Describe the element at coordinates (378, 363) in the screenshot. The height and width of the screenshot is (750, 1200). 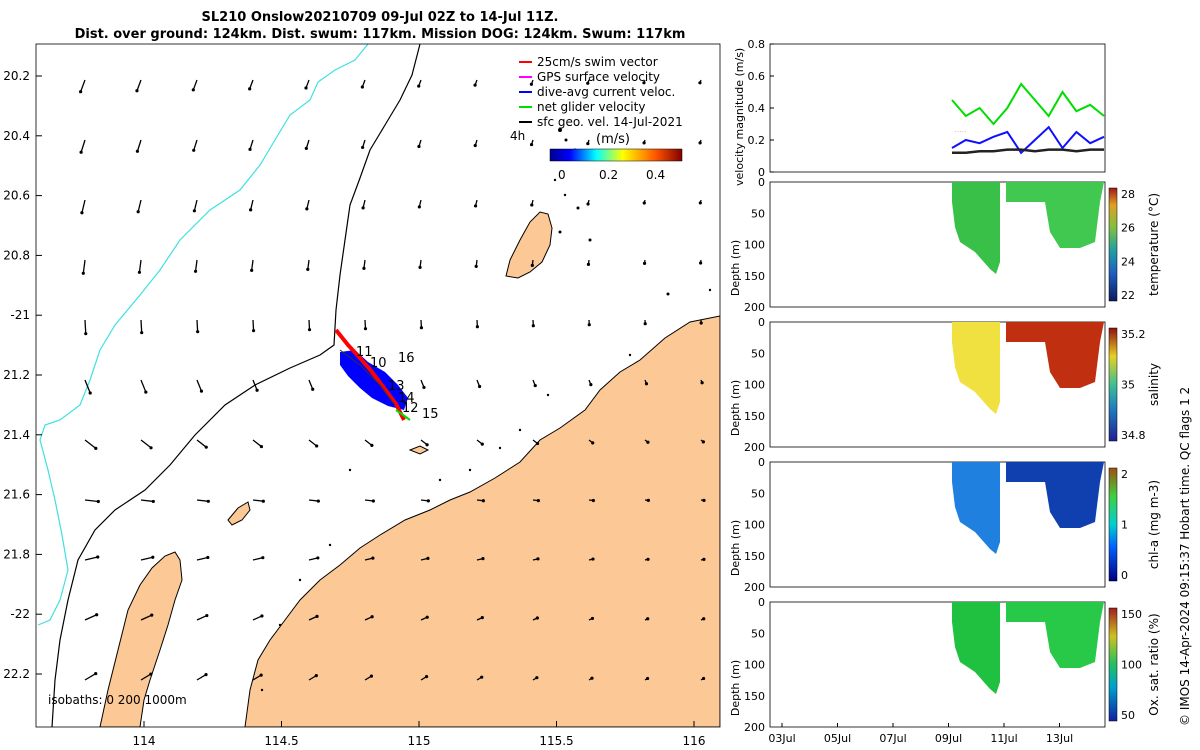
I see `day-label: 10` at that location.